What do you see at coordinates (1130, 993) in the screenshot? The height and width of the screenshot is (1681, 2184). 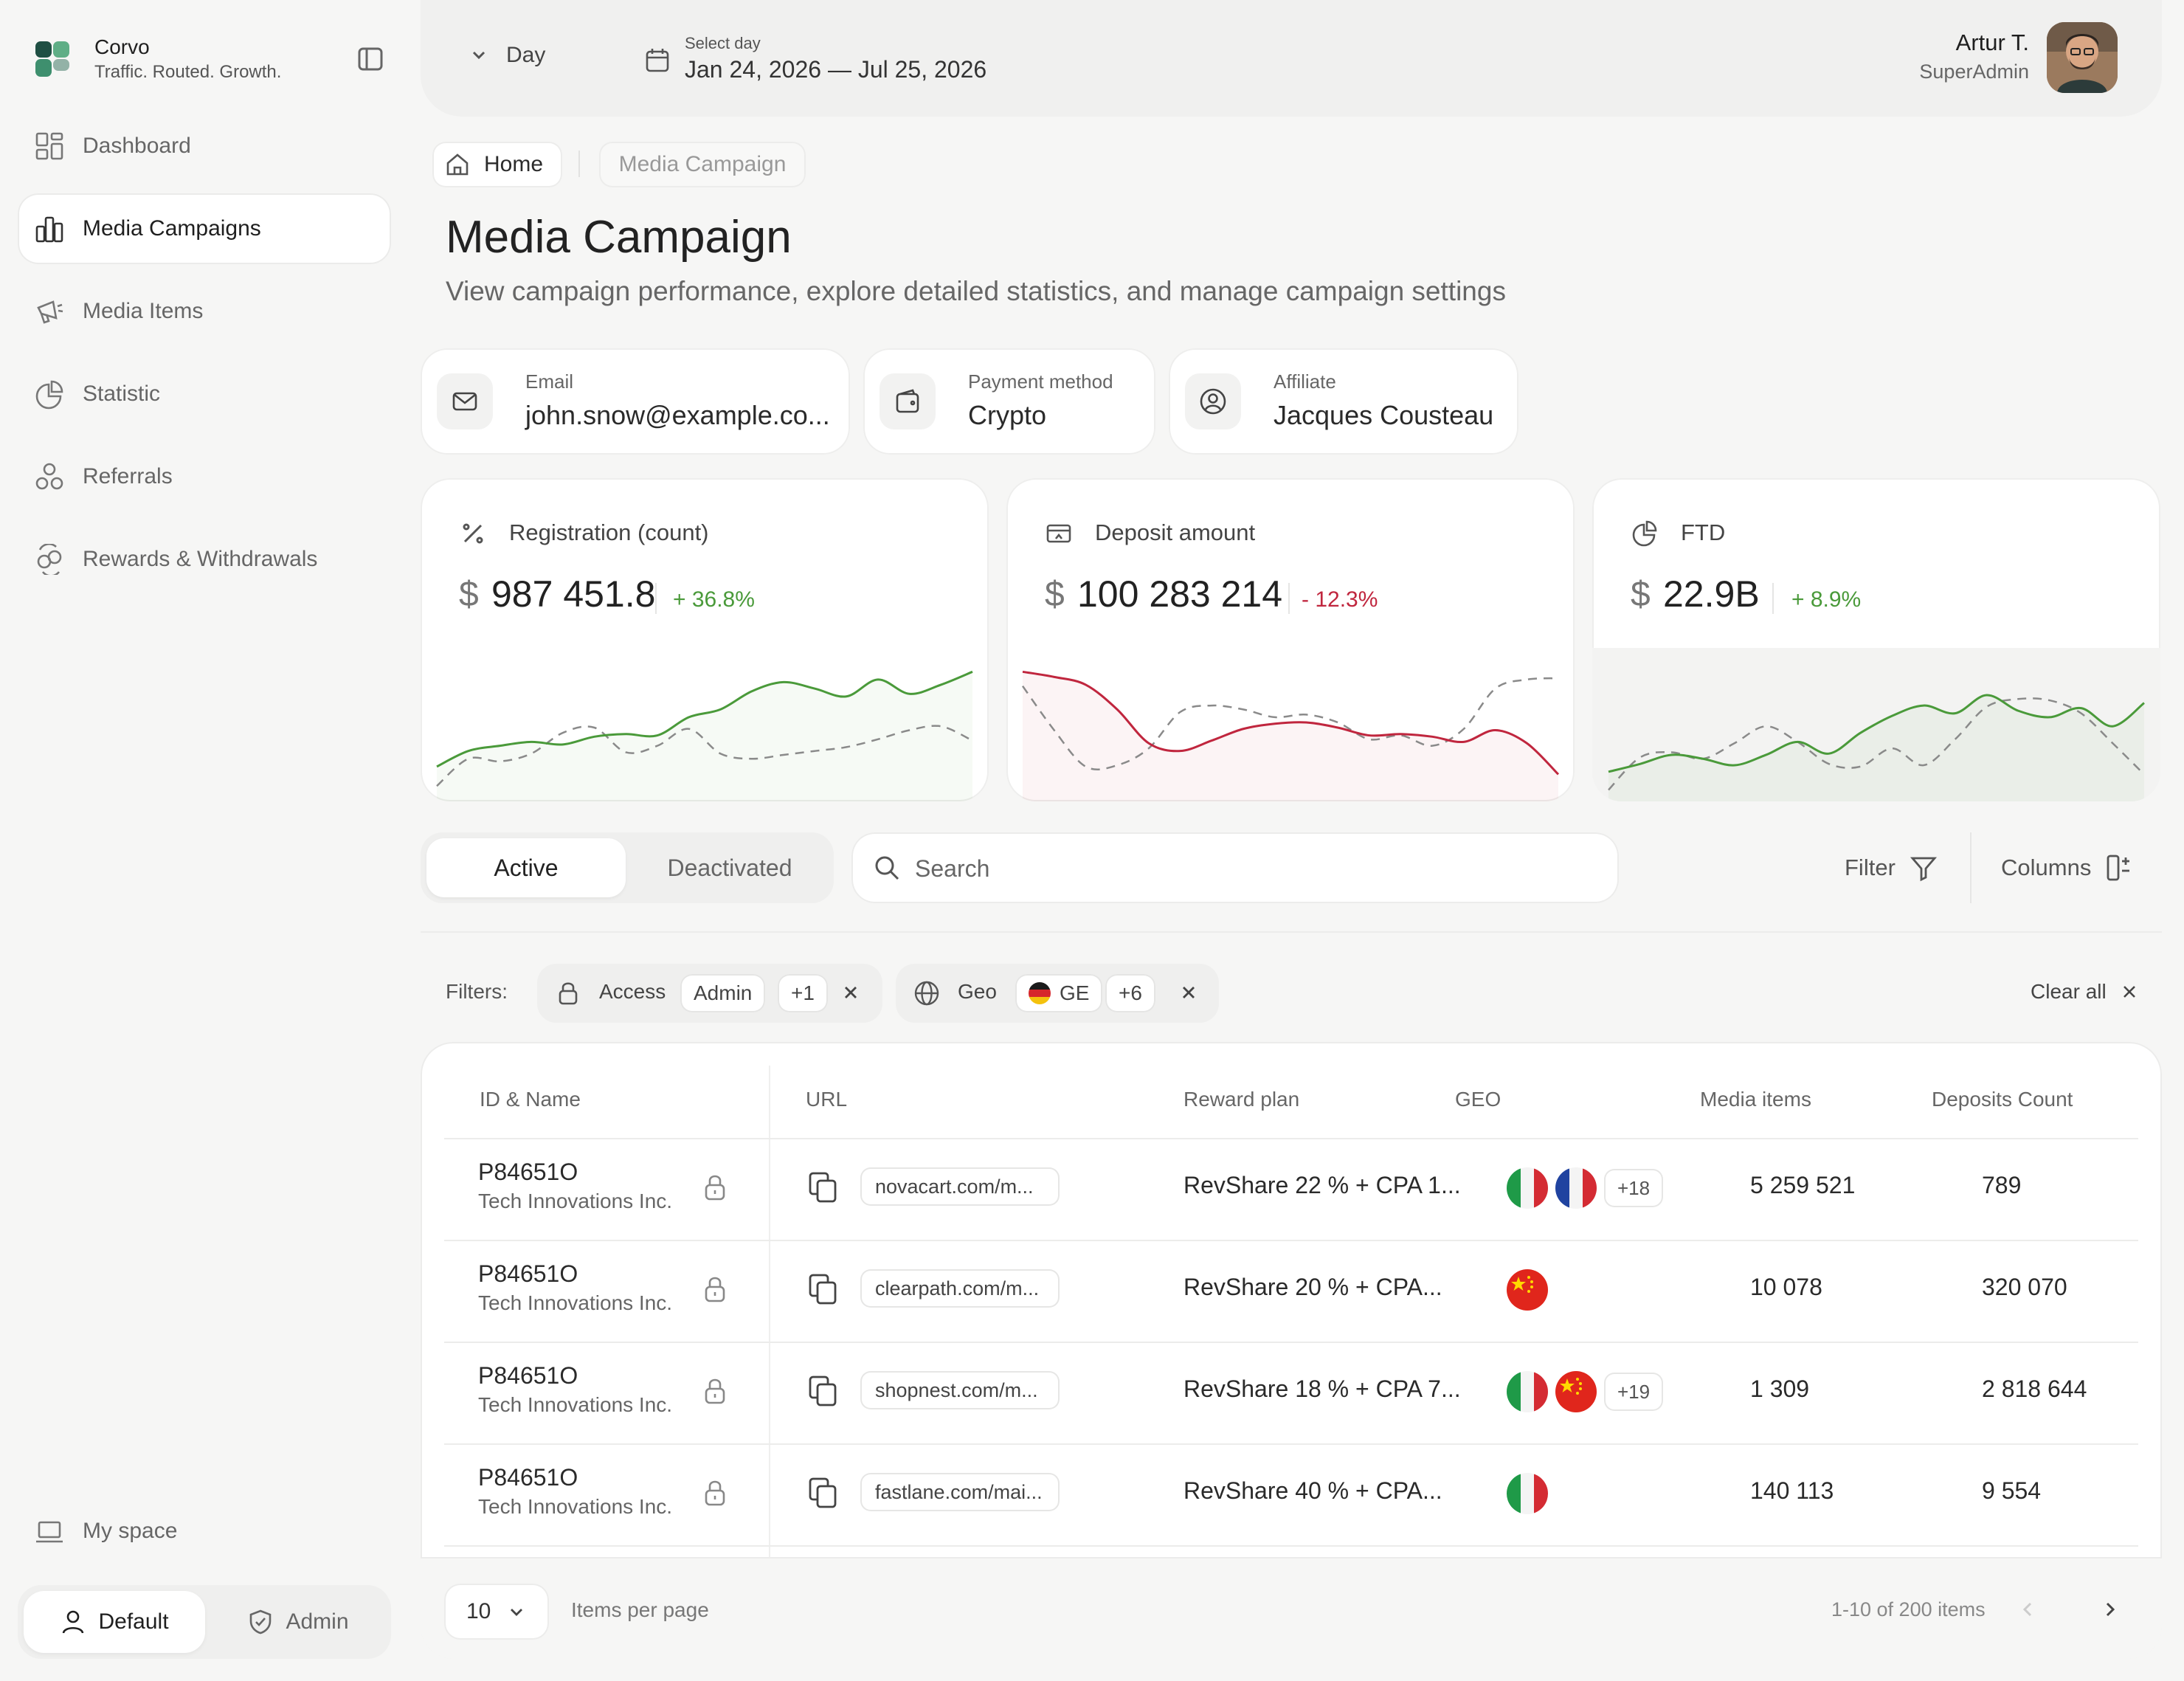 I see `filter-chip-more: +6` at bounding box center [1130, 993].